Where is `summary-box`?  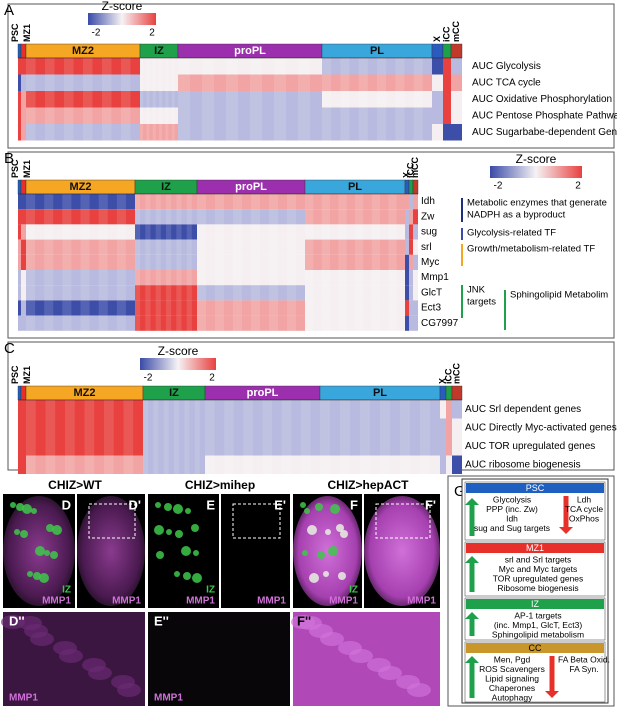 summary-box is located at coordinates (535, 591).